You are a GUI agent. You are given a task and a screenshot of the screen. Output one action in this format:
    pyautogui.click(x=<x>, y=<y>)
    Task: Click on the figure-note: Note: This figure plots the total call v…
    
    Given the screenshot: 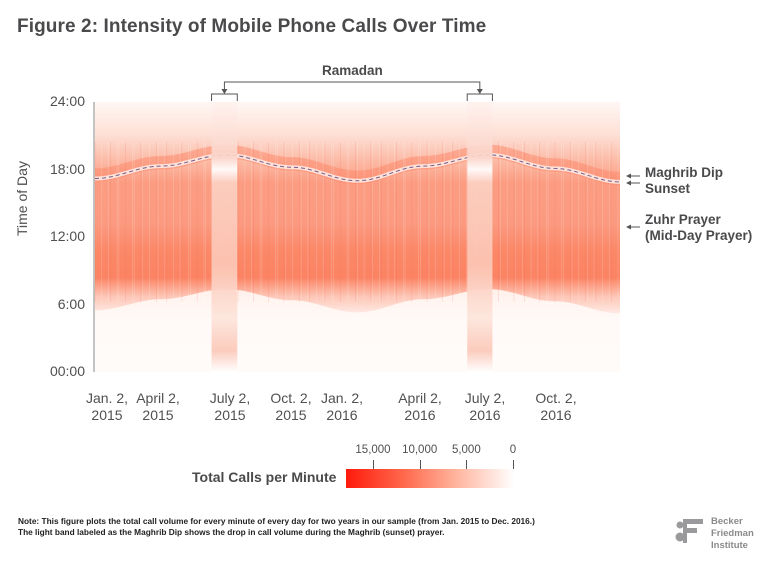 What is the action you would take?
    pyautogui.click(x=276, y=527)
    